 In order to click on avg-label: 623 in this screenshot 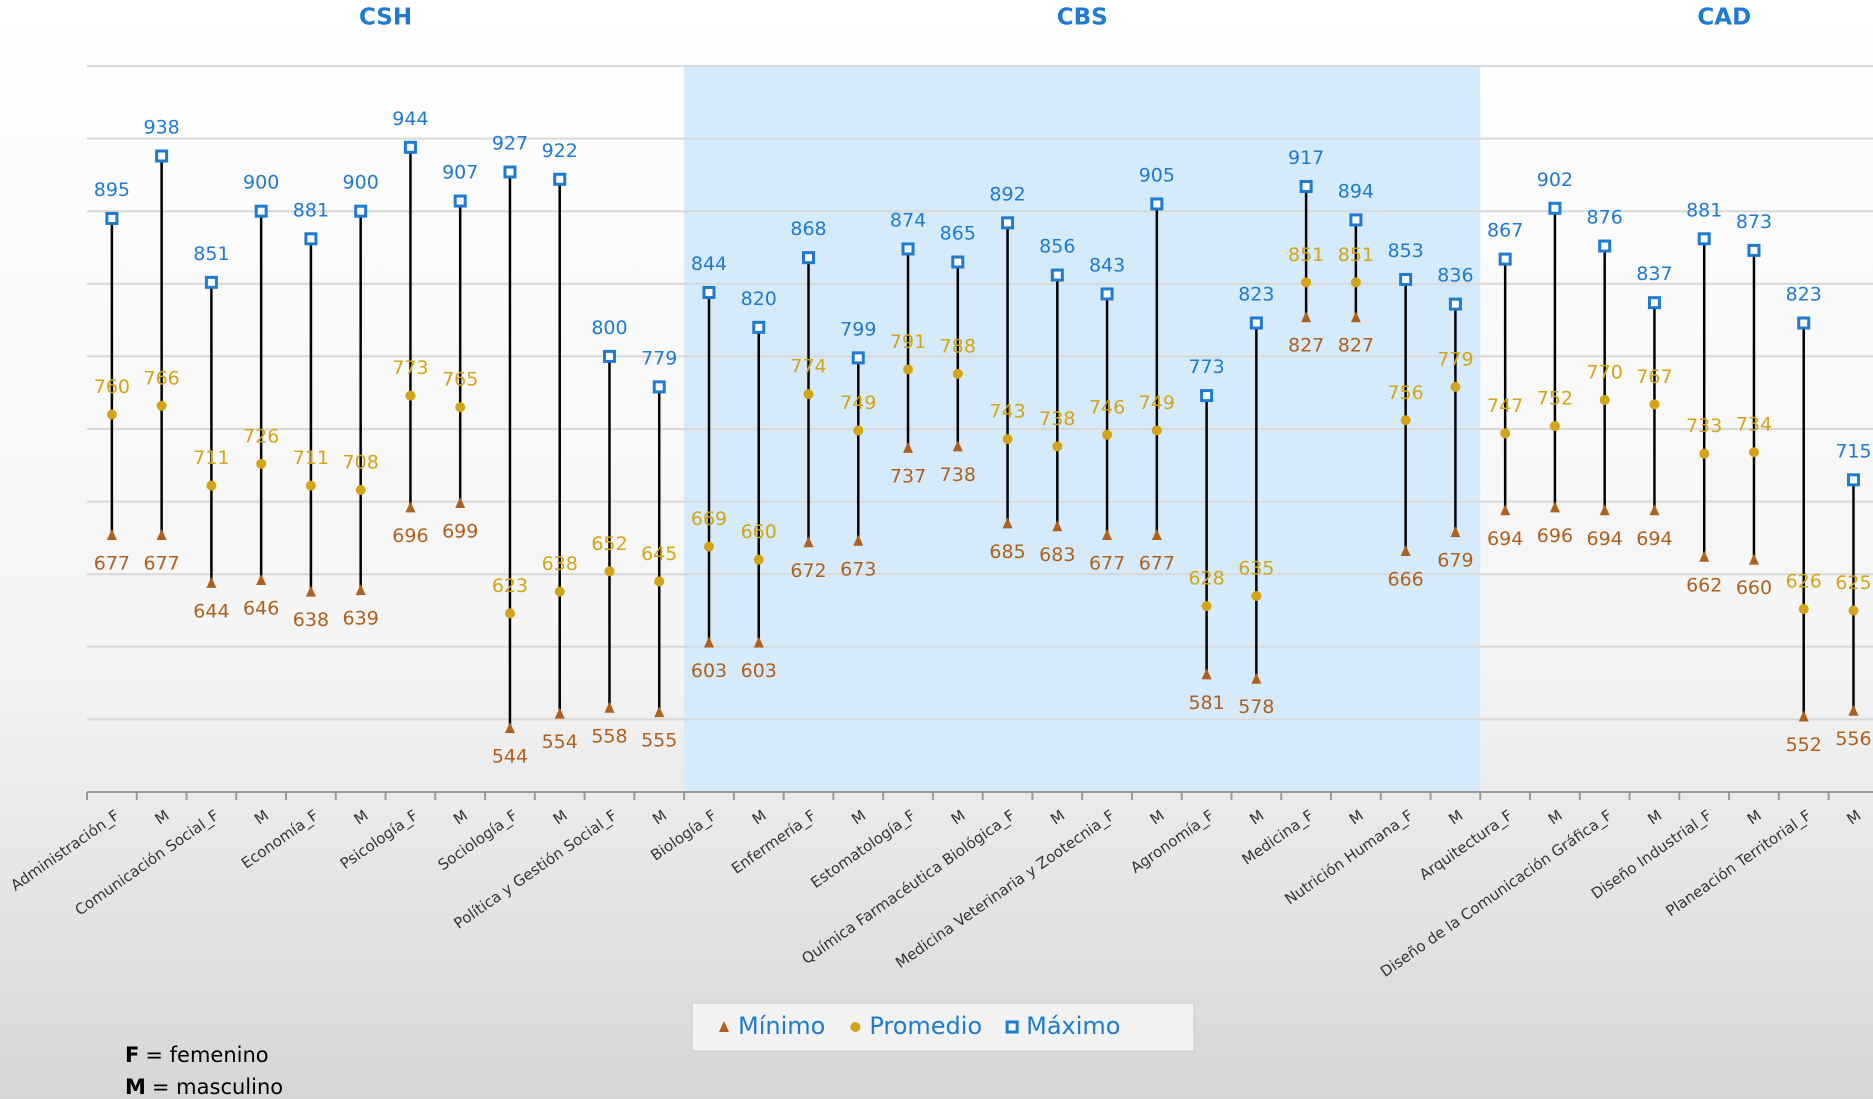, I will do `click(510, 586)`.